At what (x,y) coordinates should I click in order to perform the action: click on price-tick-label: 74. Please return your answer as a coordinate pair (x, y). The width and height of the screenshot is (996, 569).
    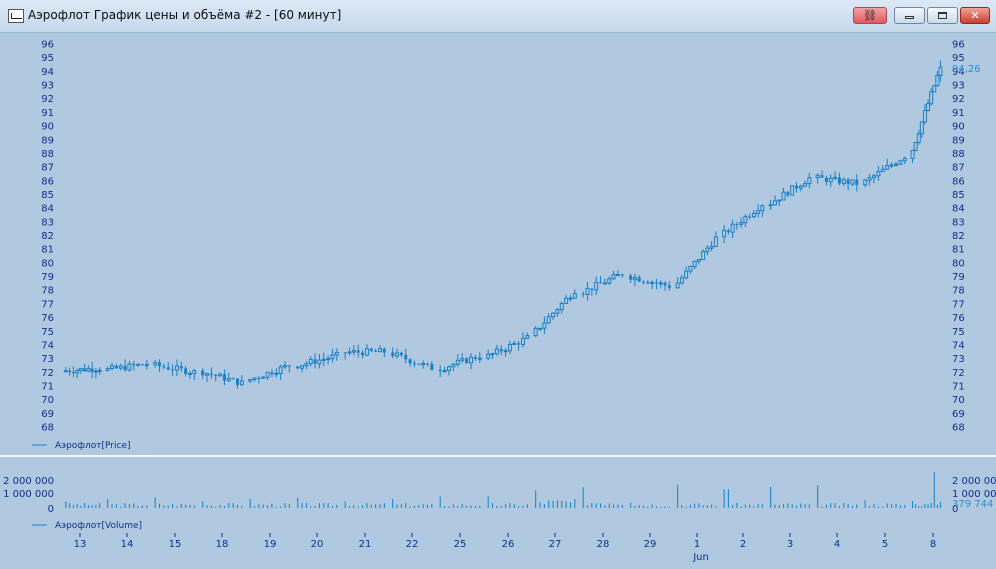
    Looking at the image, I should click on (958, 345).